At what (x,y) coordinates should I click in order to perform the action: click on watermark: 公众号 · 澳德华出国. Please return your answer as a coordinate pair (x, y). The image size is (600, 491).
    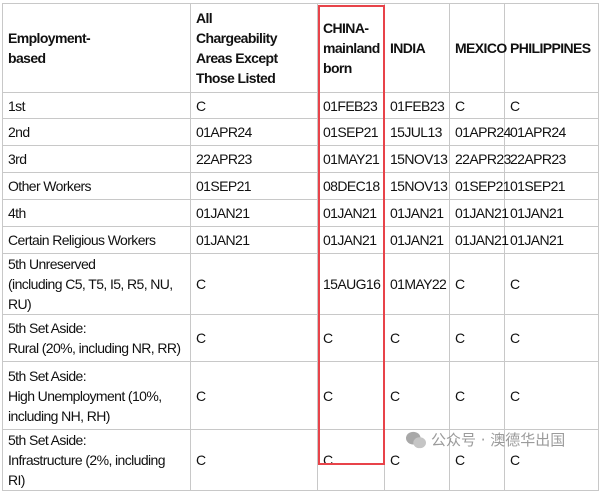
    Looking at the image, I should click on (485, 439).